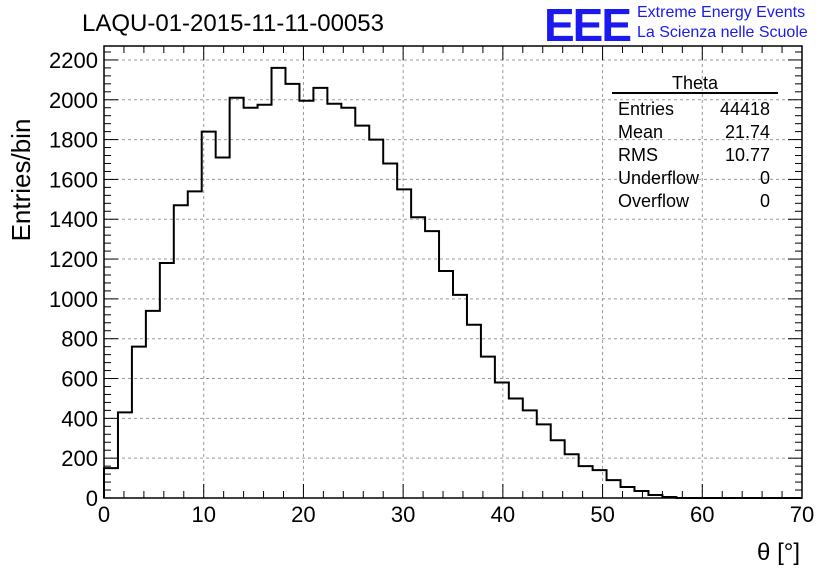 This screenshot has height=572, width=836. What do you see at coordinates (104, 514) in the screenshot?
I see `x-tick-label: 0` at bounding box center [104, 514].